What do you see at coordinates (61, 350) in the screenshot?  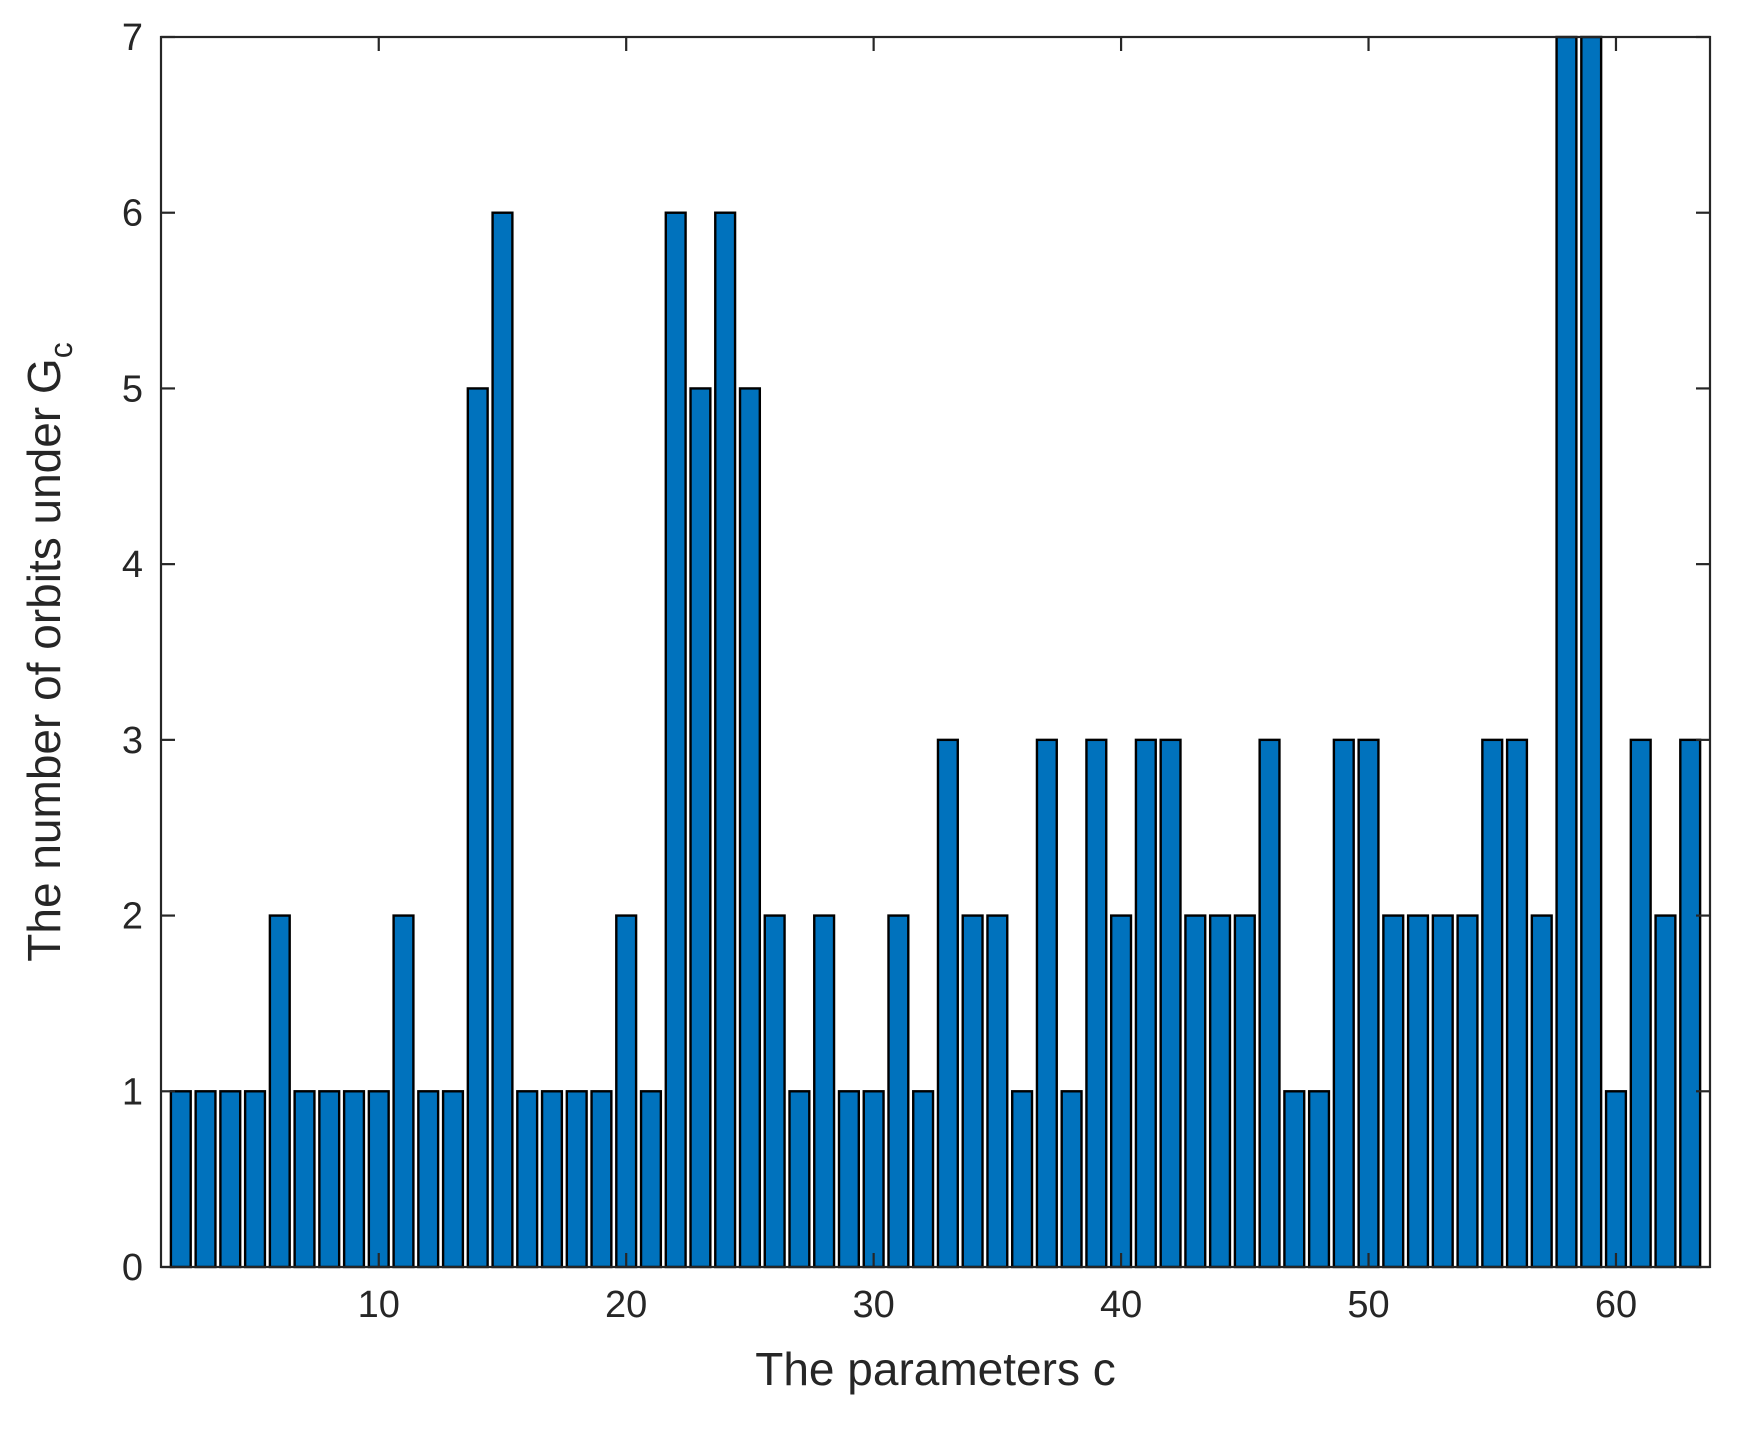 I see `y-axis-title-subscript: c` at bounding box center [61, 350].